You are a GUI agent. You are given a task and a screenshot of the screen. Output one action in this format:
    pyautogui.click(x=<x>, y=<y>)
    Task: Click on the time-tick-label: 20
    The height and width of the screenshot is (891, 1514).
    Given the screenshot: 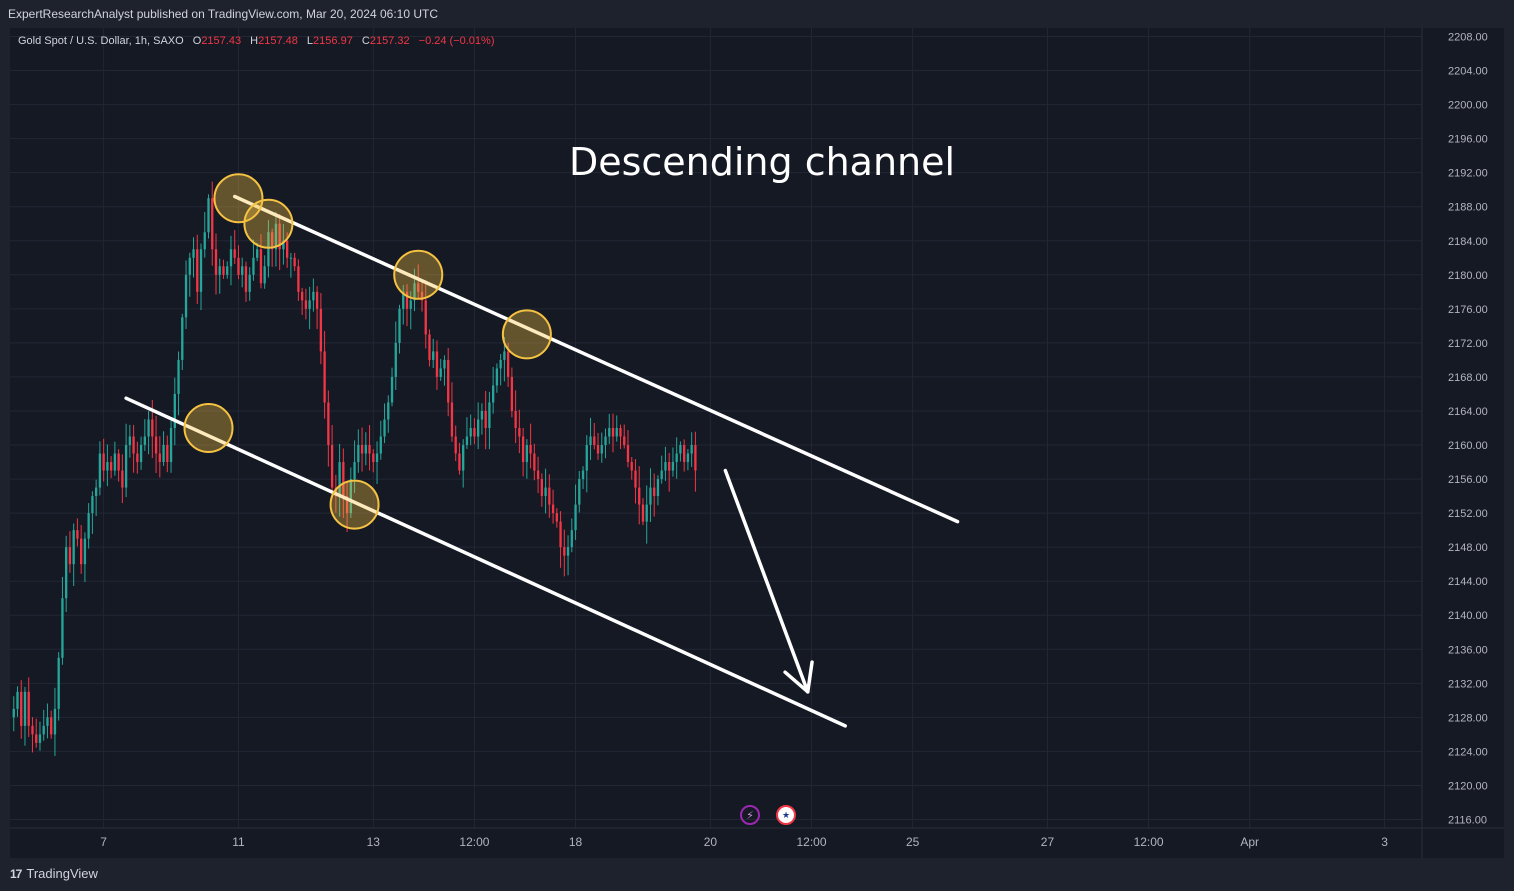 What is the action you would take?
    pyautogui.click(x=711, y=842)
    